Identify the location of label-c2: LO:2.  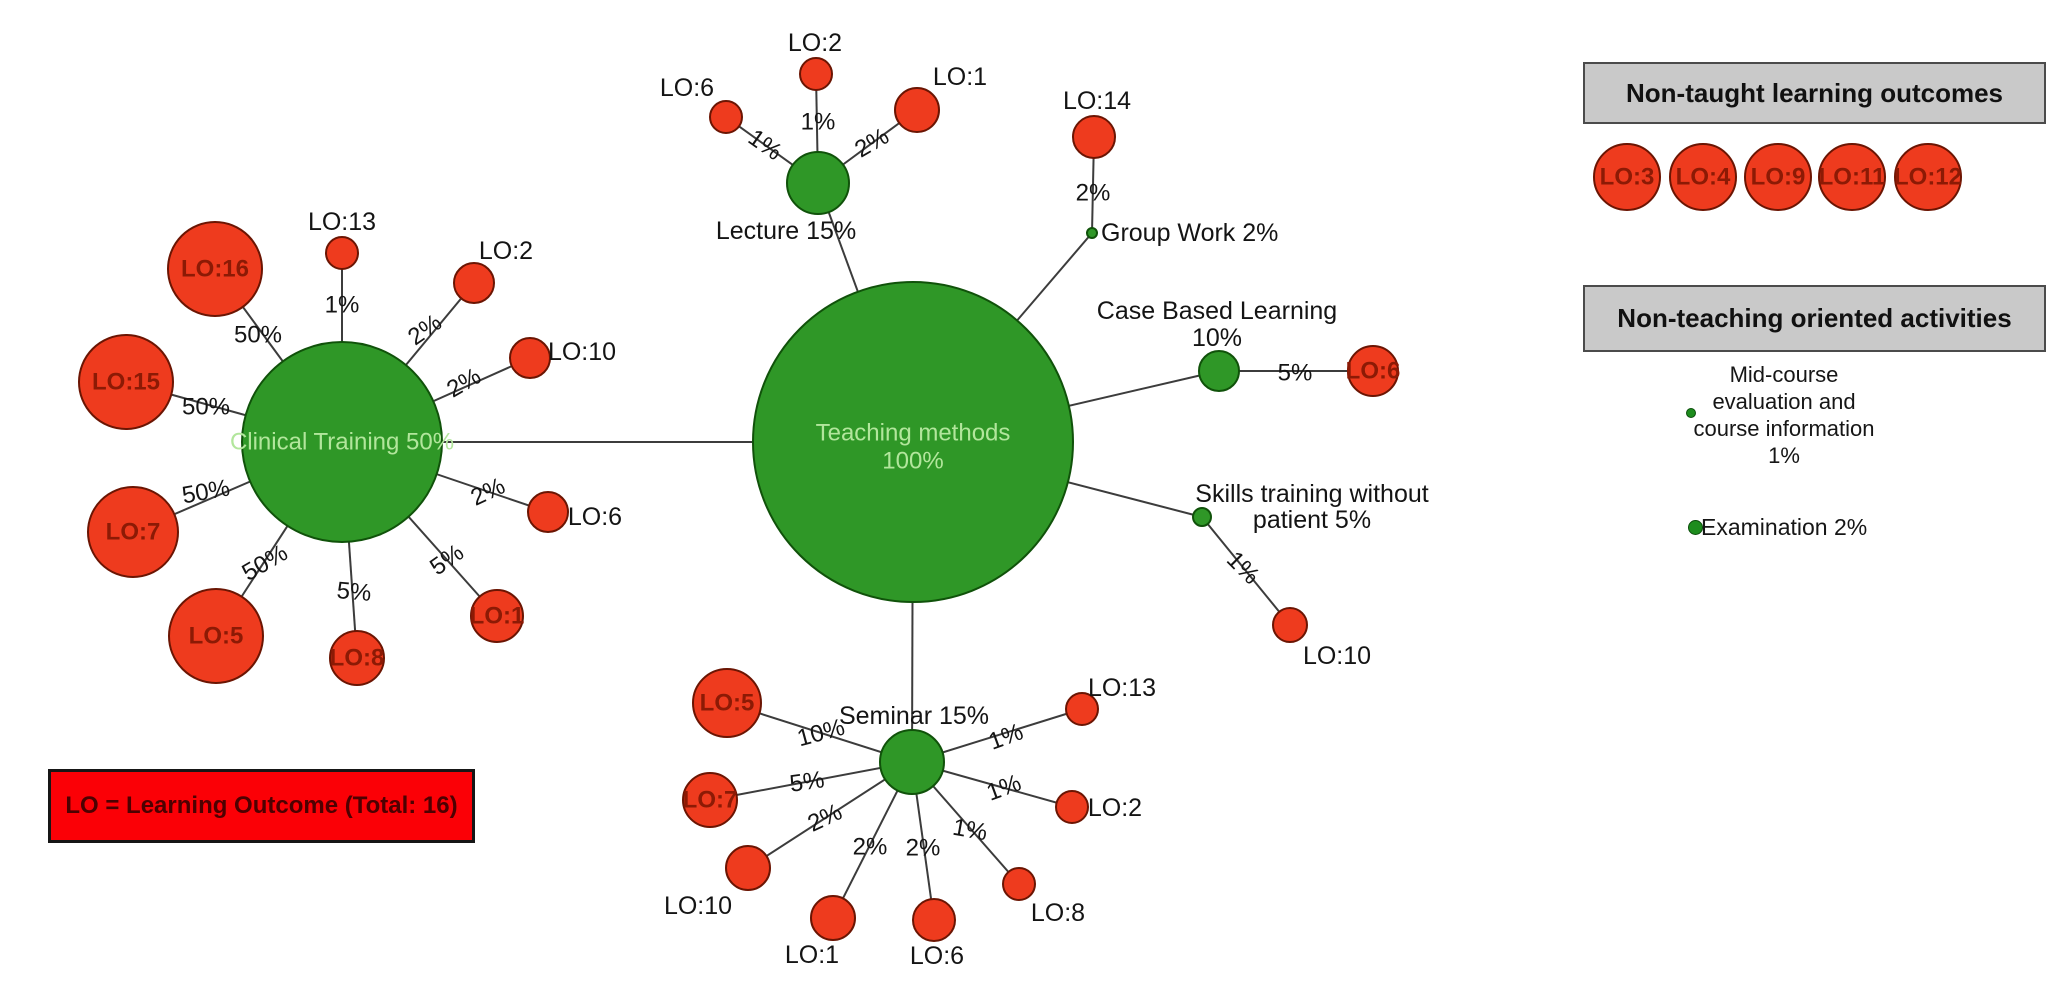
(506, 251).